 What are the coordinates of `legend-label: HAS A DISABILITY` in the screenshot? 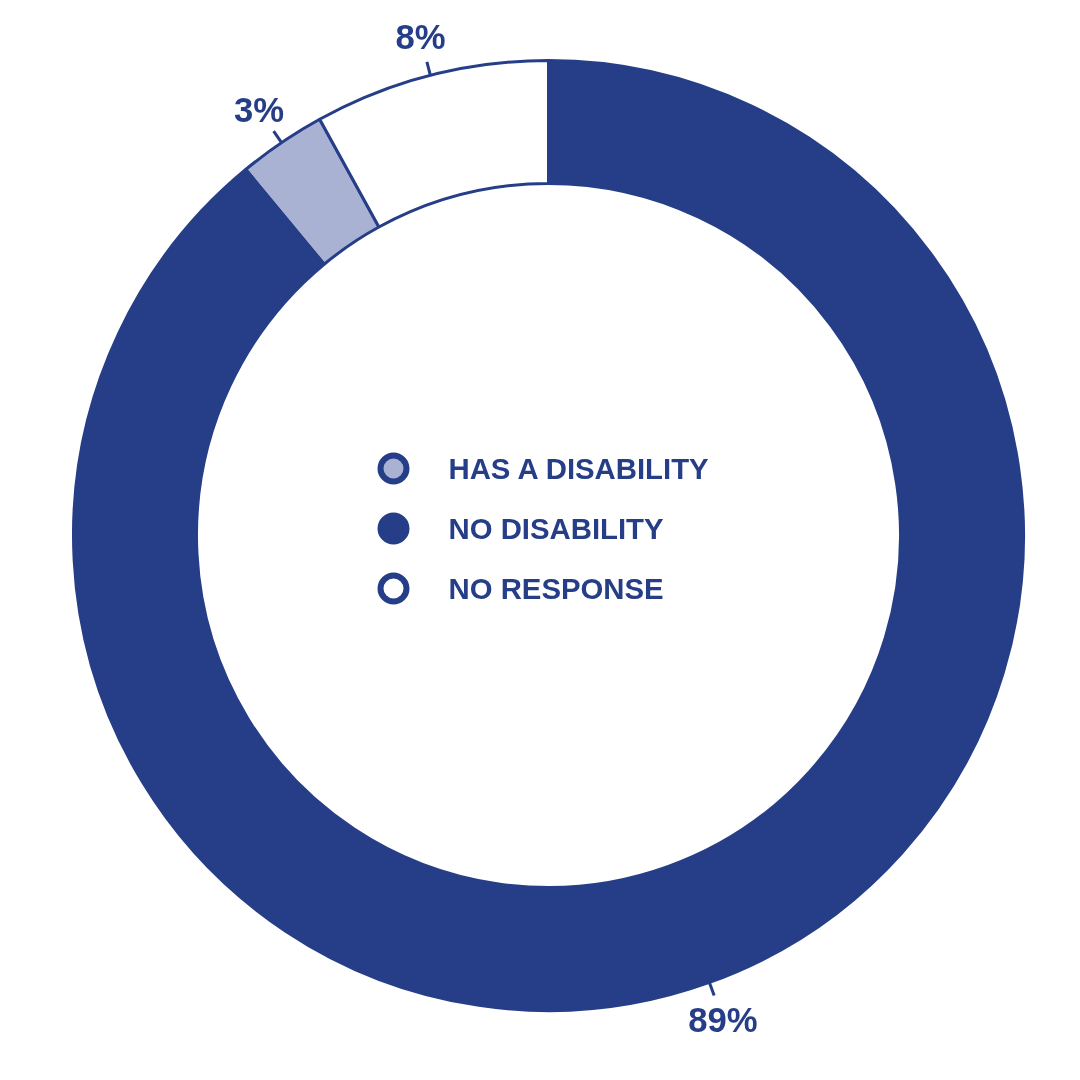 It's located at (579, 468).